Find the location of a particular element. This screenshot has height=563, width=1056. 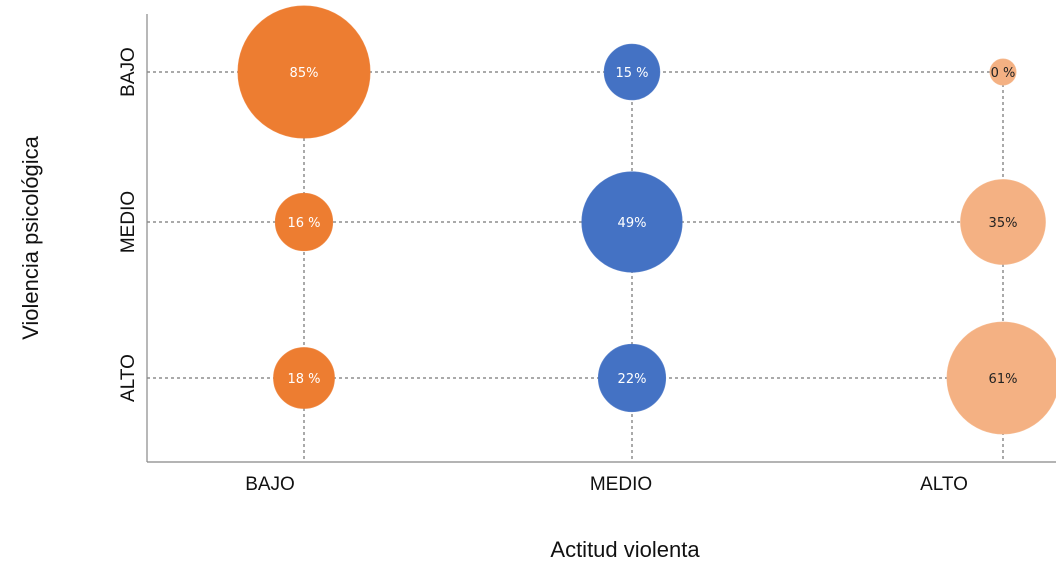

bubble-bajo-medio: 16 % is located at coordinates (304, 222).